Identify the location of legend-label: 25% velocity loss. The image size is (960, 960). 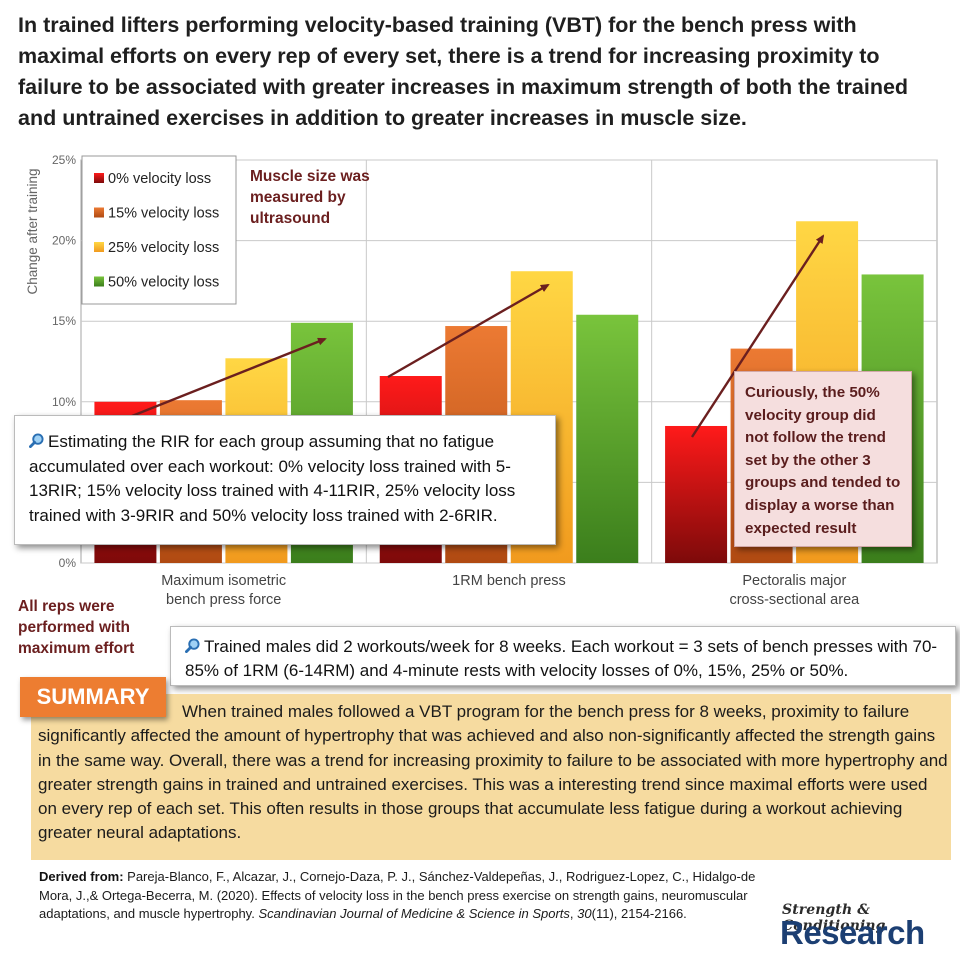
(163, 248).